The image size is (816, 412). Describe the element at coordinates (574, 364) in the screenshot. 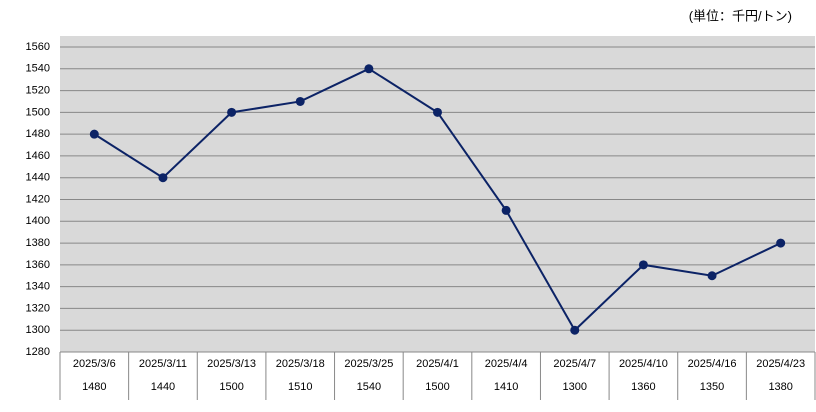

I see `x-tick-label: 2025/4/7` at that location.